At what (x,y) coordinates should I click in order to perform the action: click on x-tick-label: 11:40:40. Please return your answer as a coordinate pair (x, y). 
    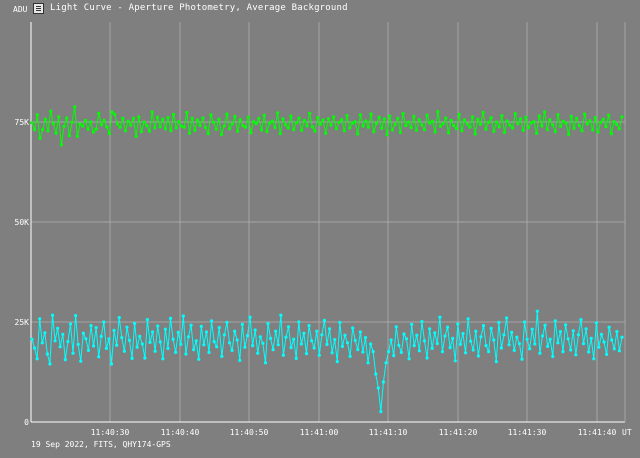
    Looking at the image, I should click on (180, 432).